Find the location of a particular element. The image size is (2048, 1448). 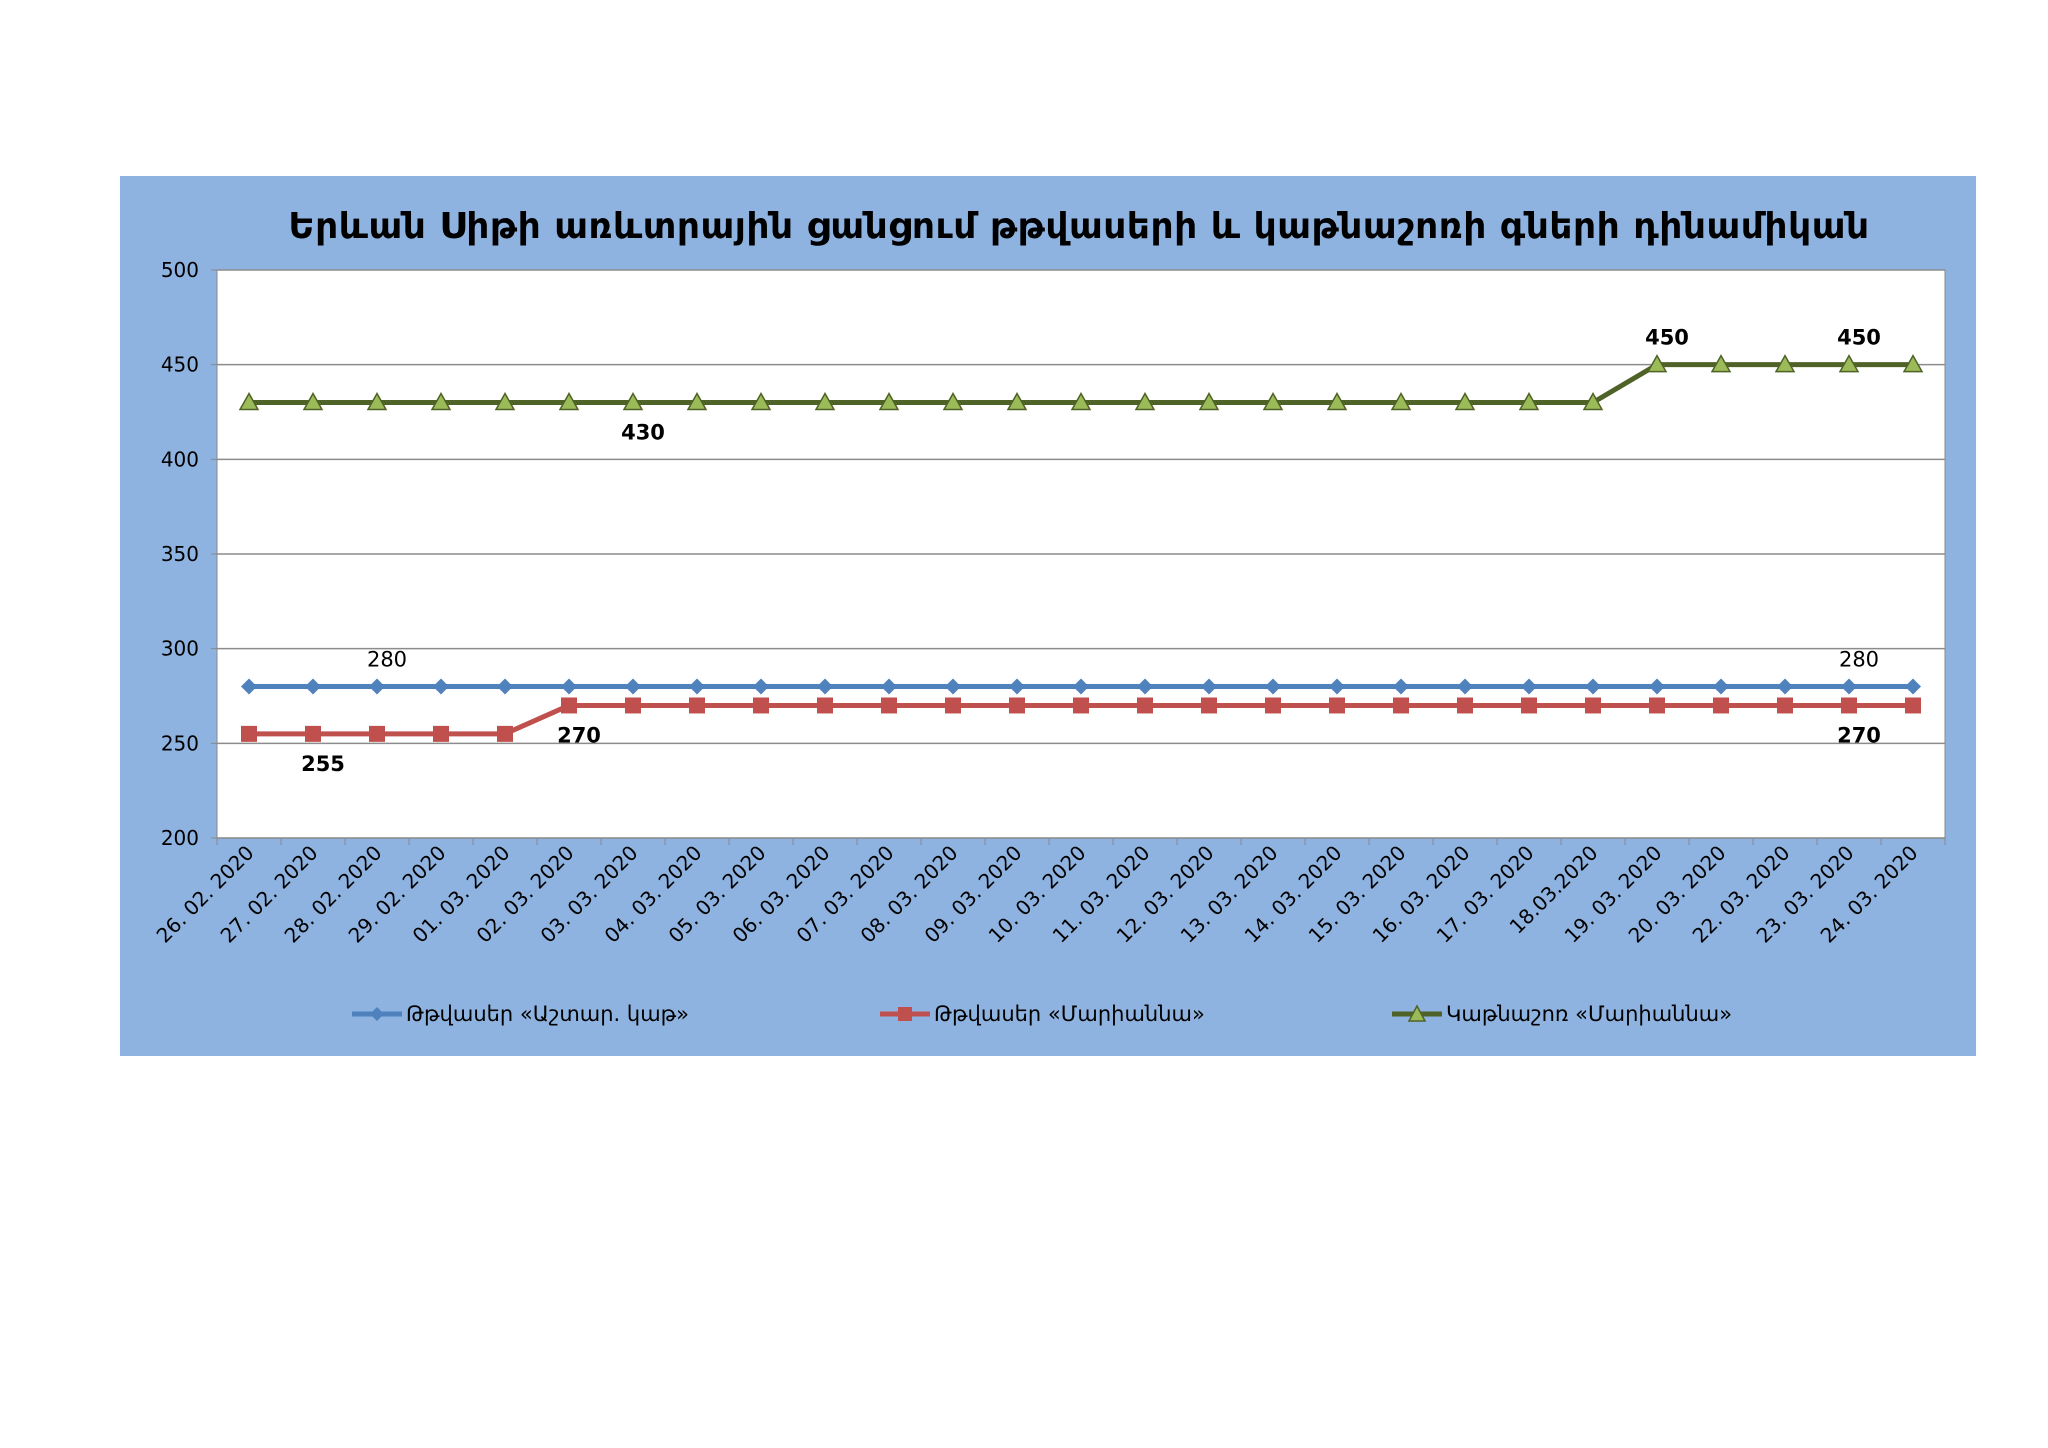

data-label: 255 is located at coordinates (323, 764).